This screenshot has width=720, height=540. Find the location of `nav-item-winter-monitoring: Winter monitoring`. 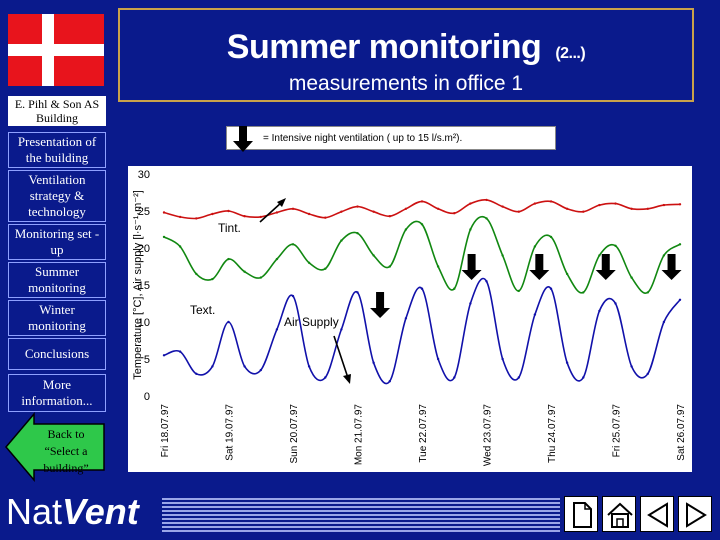

nav-item-winter-monitoring: Winter monitoring is located at coordinates (57, 318).